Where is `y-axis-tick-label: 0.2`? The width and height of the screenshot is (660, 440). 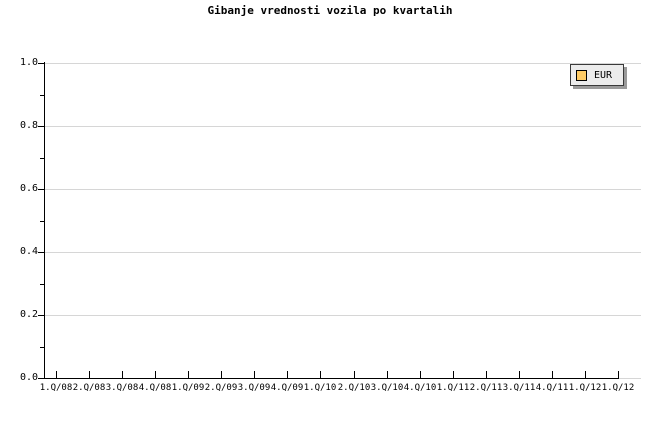
y-axis-tick-label: 0.2 is located at coordinates (28, 314).